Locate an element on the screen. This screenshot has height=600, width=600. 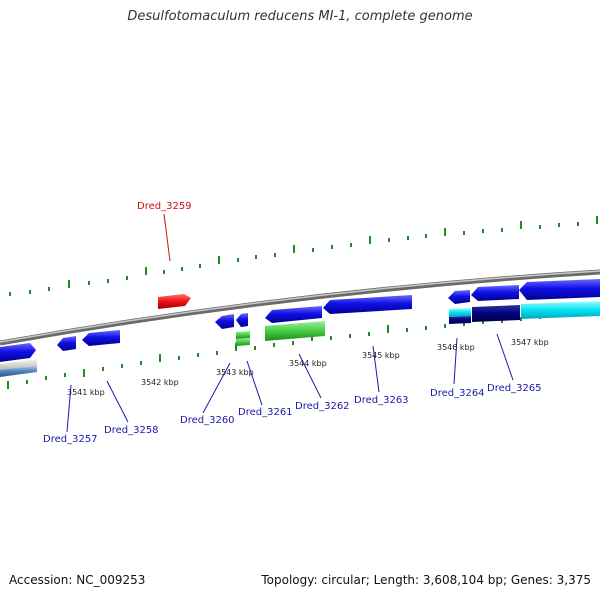
lower-tick-track is located at coordinates (302, 349).